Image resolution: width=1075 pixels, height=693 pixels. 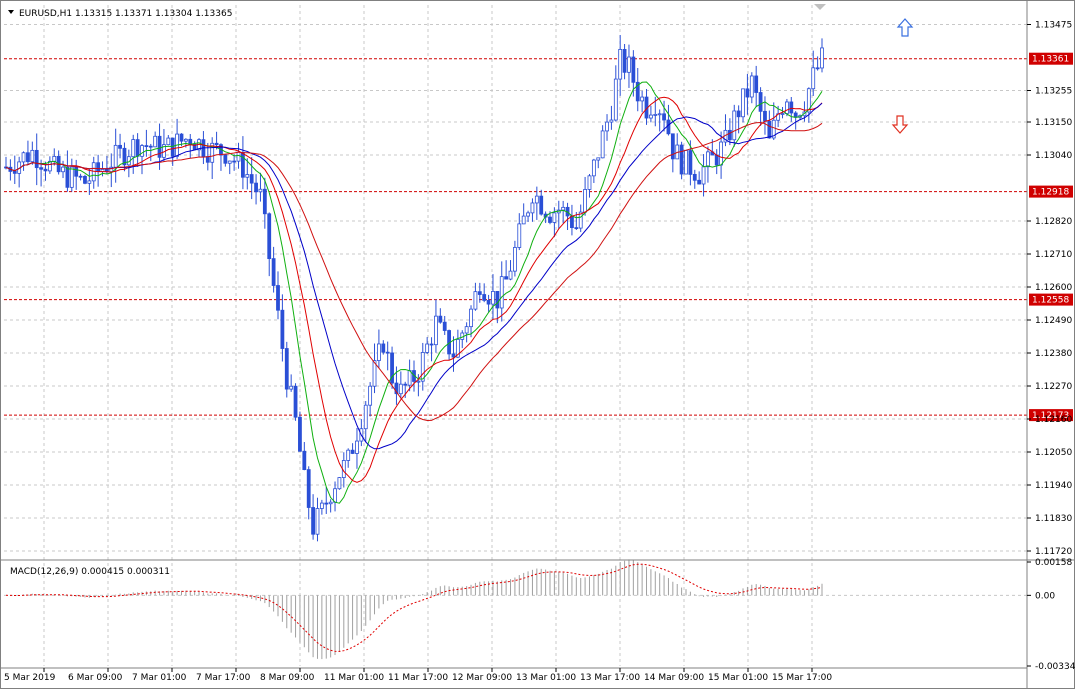 I want to click on price-tick-label: 1.13150, so click(x=1053, y=123).